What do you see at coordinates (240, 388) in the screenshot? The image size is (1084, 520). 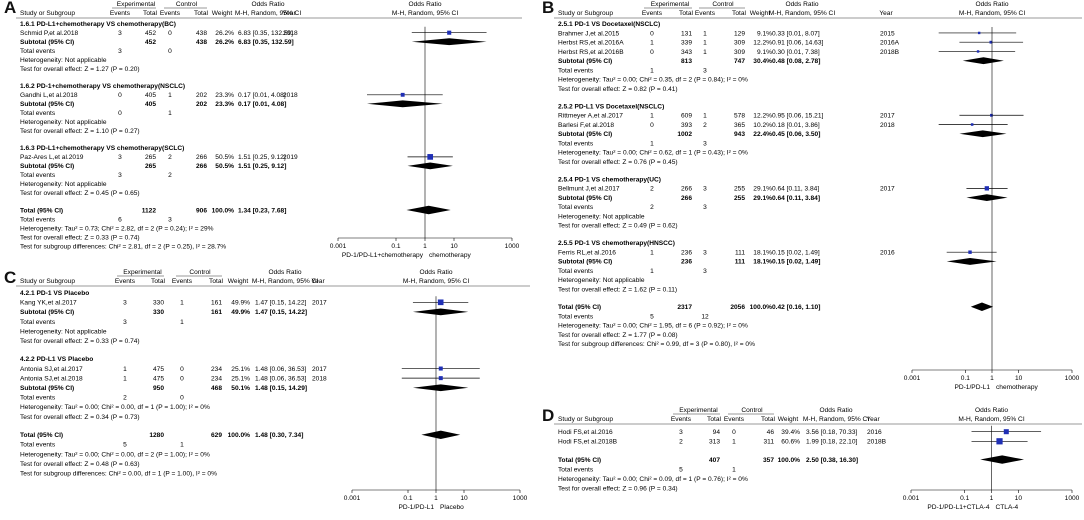 I see `weight-value: 50.1%` at bounding box center [240, 388].